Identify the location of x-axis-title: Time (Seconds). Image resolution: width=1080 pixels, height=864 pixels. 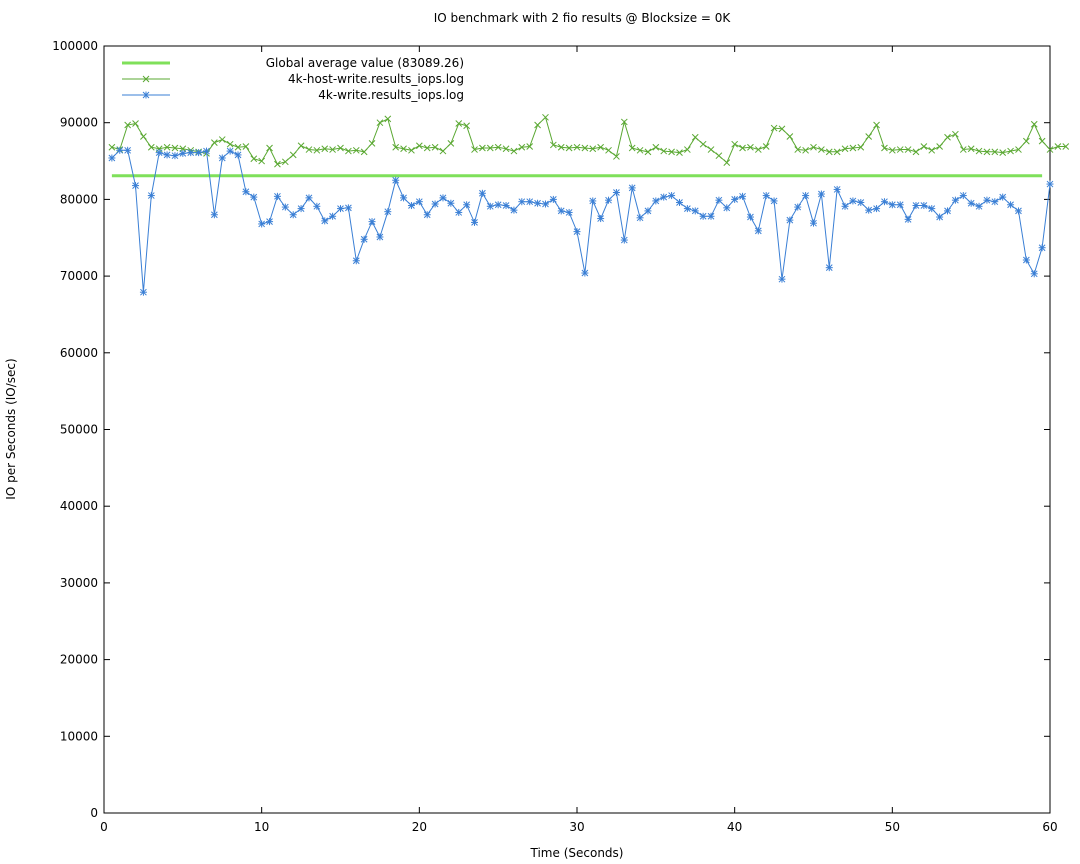
(577, 853).